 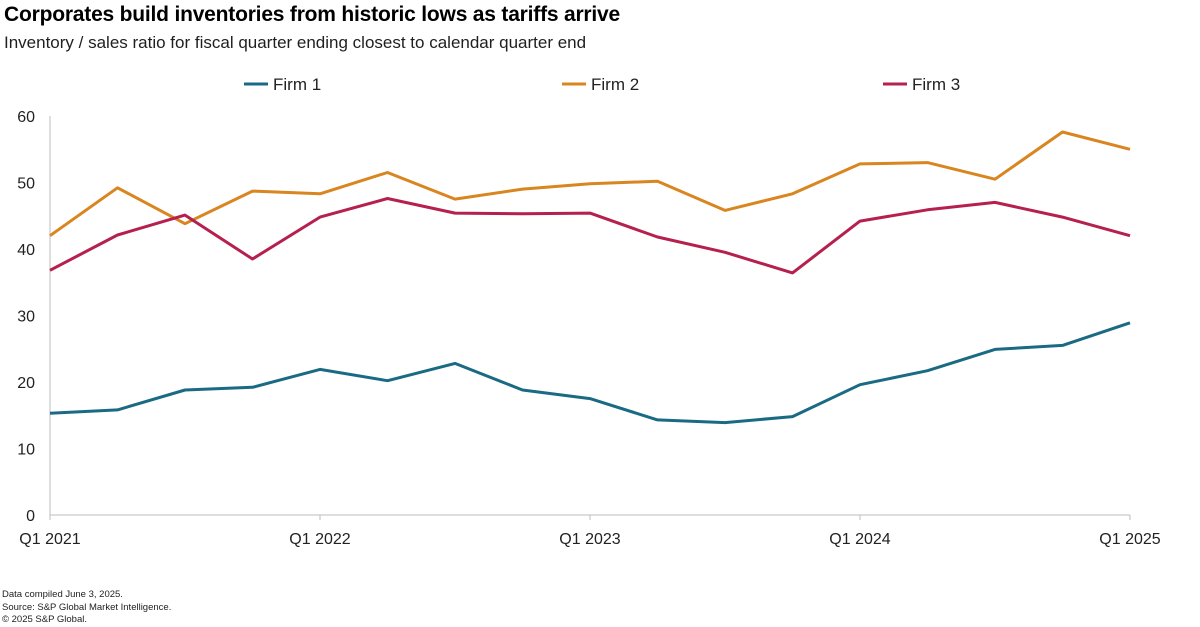 I want to click on legend-item-firm-1: Firm 1, so click(x=282, y=84).